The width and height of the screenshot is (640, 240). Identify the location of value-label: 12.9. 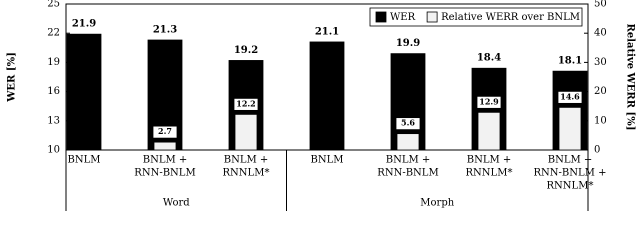
(489, 101).